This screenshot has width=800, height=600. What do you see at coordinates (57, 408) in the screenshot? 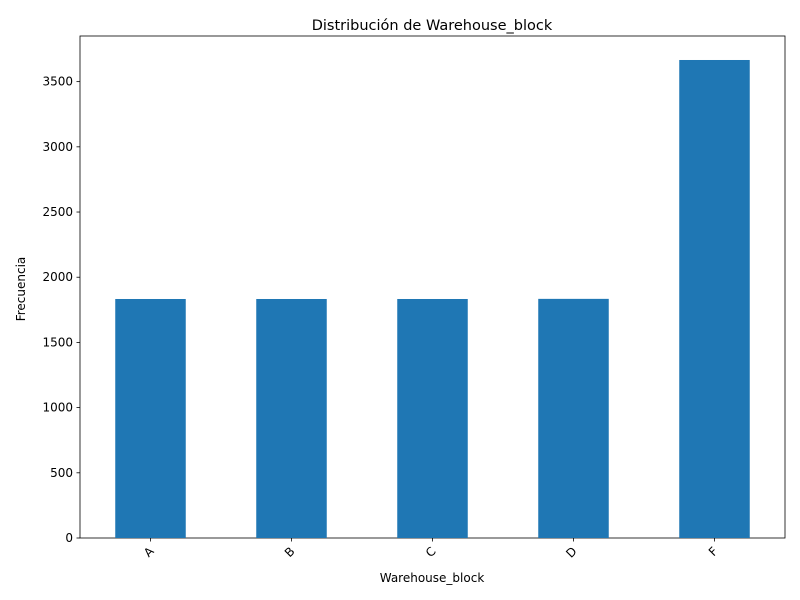
I see `y-tick-label: 1000` at bounding box center [57, 408].